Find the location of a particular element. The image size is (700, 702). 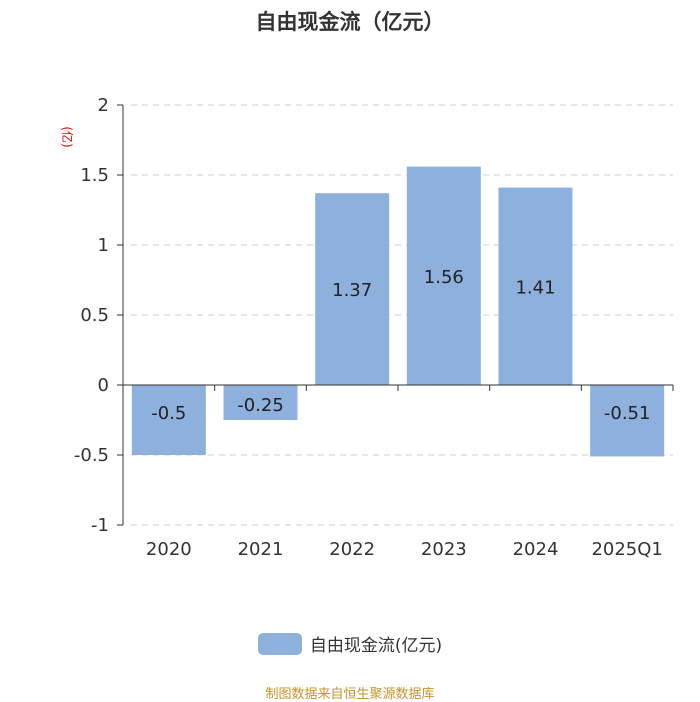

legend: 自由现金流(亿元) is located at coordinates (350, 643).